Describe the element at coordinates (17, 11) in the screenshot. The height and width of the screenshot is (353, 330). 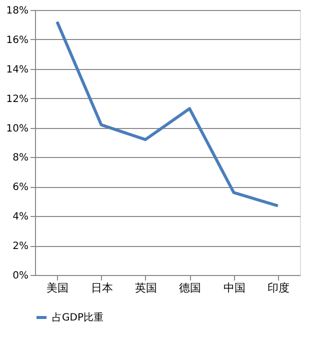
I see `y-tick-label: 18%` at that location.